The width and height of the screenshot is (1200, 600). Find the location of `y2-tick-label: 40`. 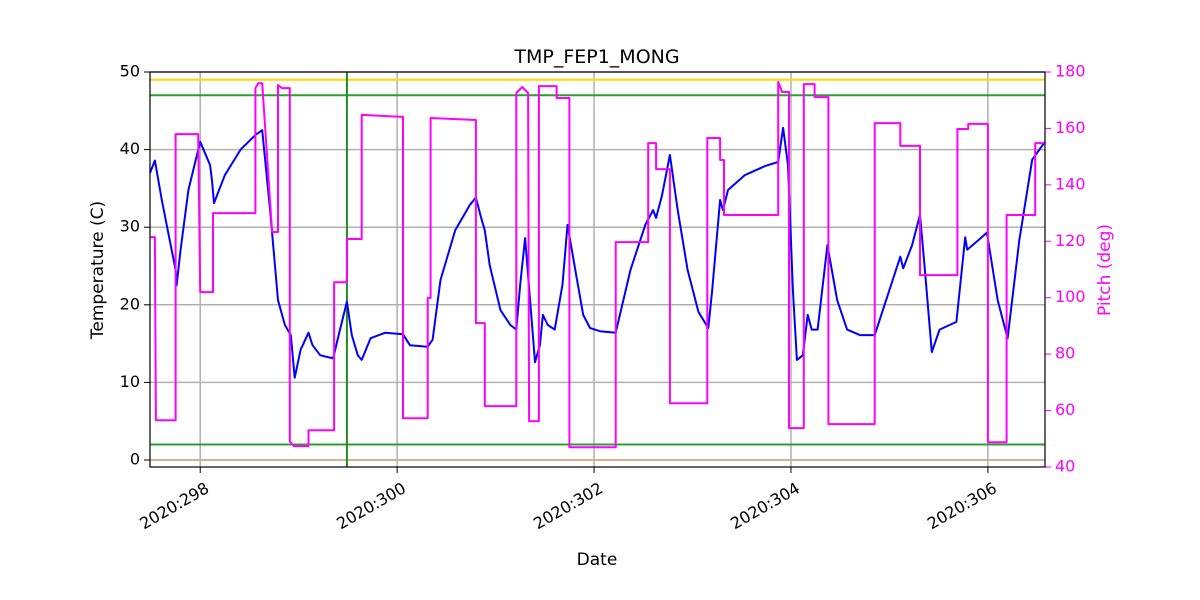

y2-tick-label: 40 is located at coordinates (1065, 466).